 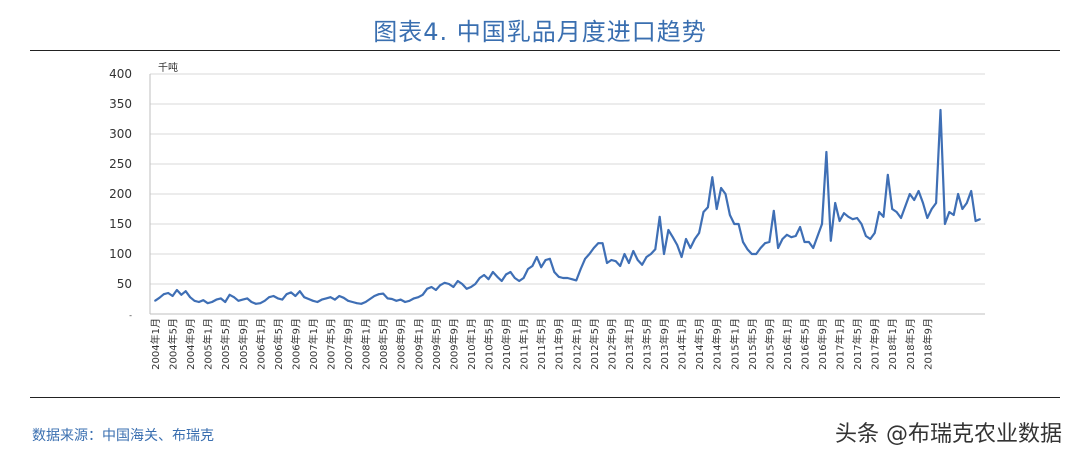 I want to click on x-tick-label: 2014年5月, so click(x=699, y=344).